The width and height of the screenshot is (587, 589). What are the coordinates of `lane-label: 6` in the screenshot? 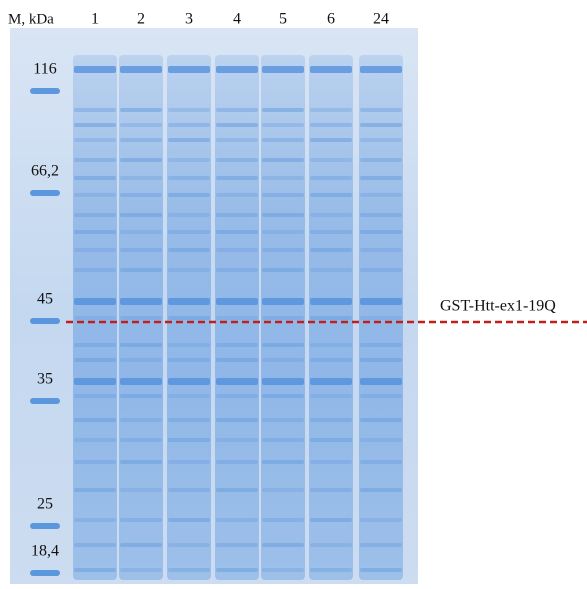 It's located at (331, 19).